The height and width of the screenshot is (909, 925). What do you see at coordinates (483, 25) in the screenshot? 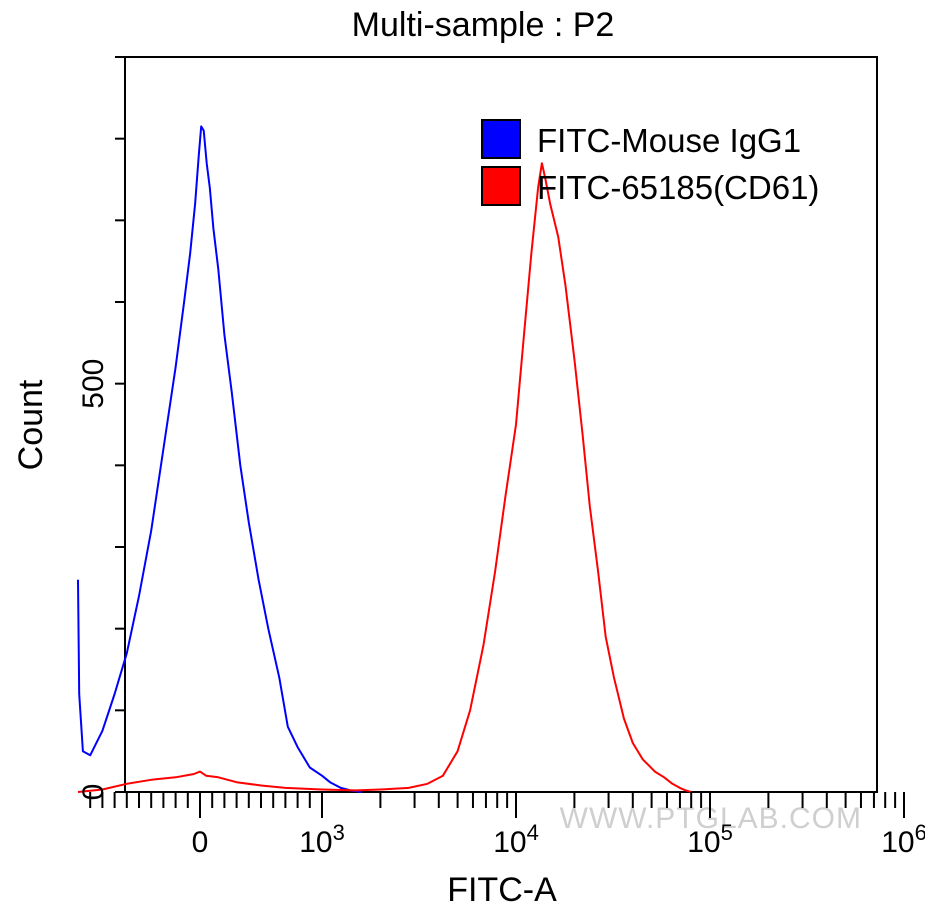
I see `chart-title: Multi-sample : P2` at bounding box center [483, 25].